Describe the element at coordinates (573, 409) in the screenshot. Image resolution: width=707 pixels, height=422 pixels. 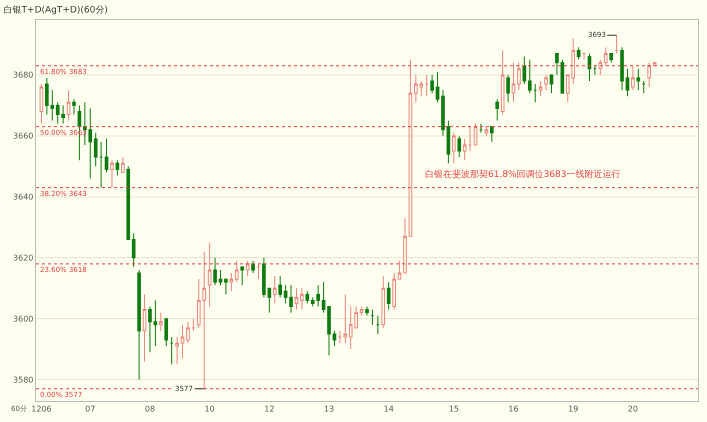
I see `x-tick-label: 19` at that location.